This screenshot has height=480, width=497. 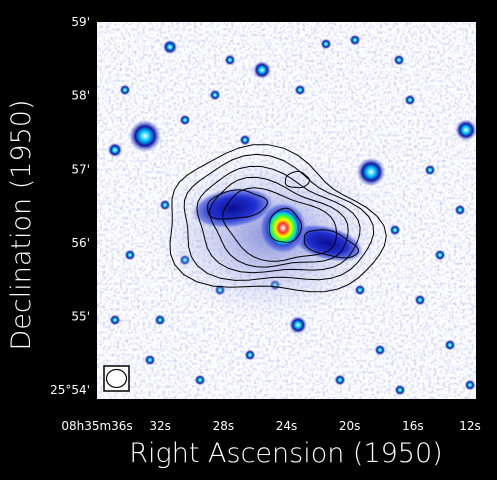 I want to click on y-tick-labels: 59' 58' 57' 56' 55' 25°54', so click(x=70, y=206).